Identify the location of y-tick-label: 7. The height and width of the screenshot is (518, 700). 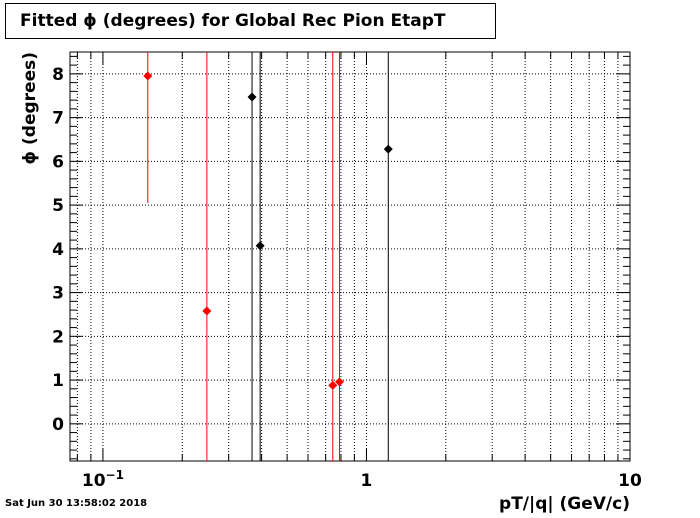
(58, 119).